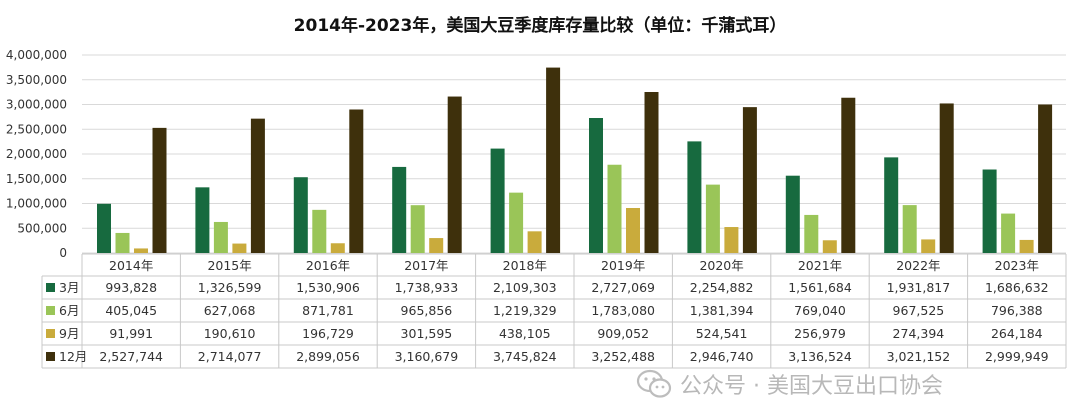 The height and width of the screenshot is (404, 1080). I want to click on data-label: 967,525, so click(919, 310).